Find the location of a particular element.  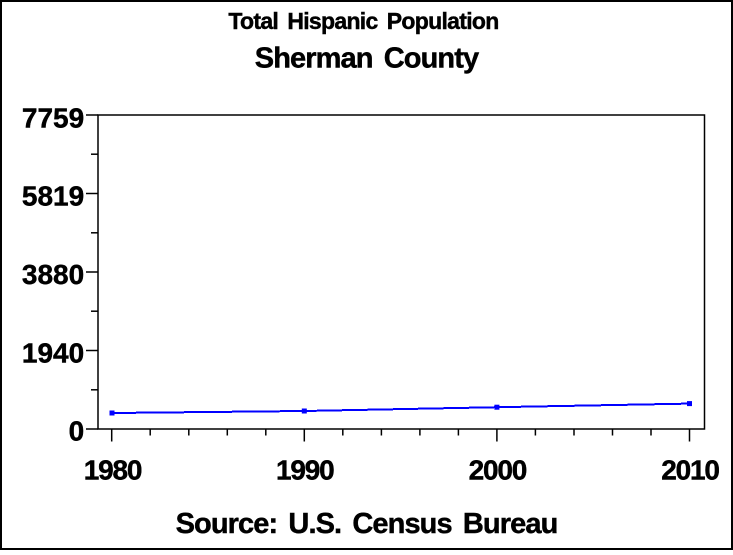

svg-text: 1940 is located at coordinates (53, 352).